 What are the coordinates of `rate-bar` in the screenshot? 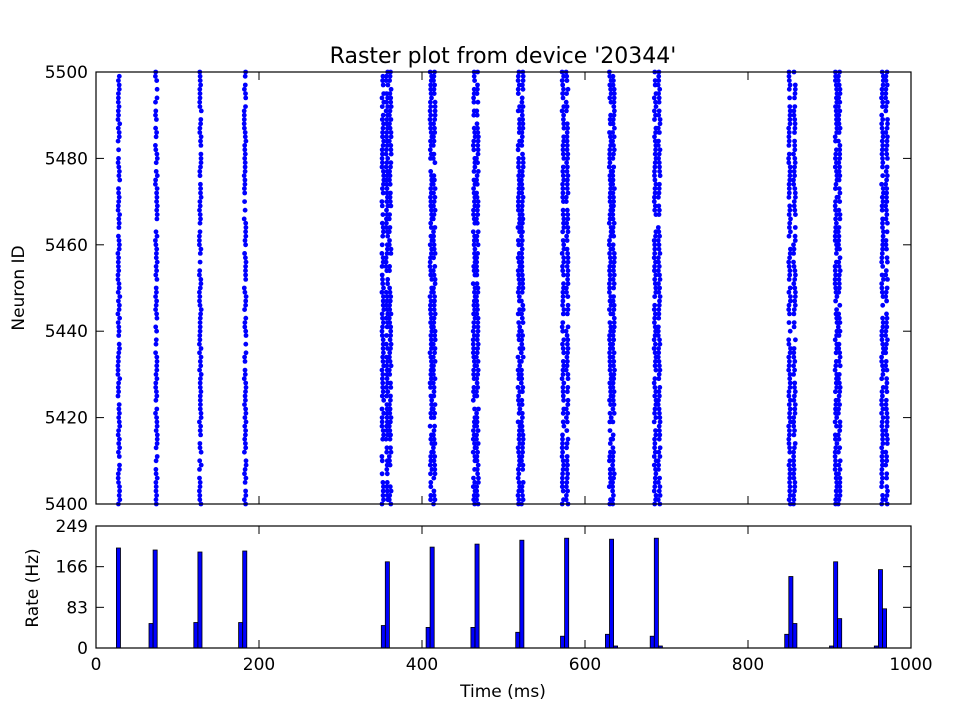 It's located at (836, 605).